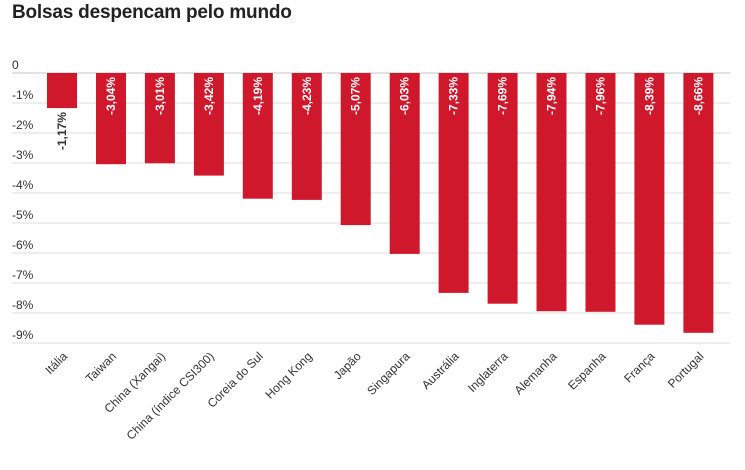 This screenshot has height=470, width=745. What do you see at coordinates (454, 96) in the screenshot?
I see `data-label: -7,33%` at bounding box center [454, 96].